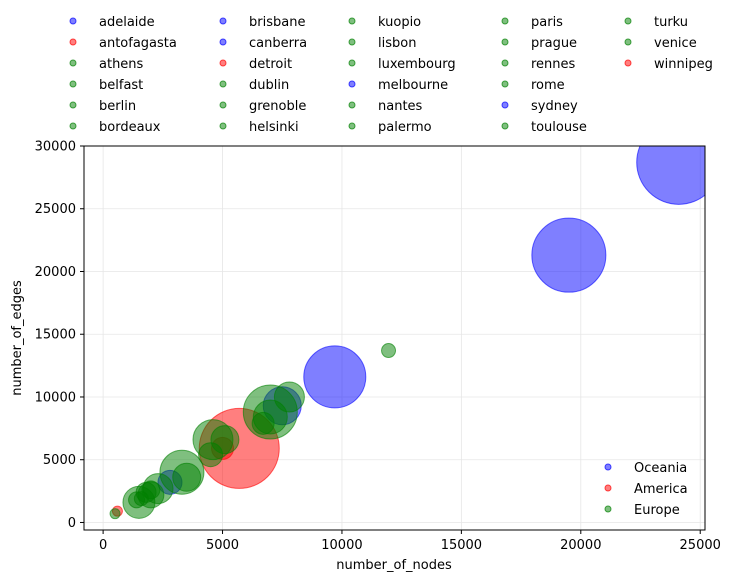 The height and width of the screenshot is (586, 730). What do you see at coordinates (138, 43) in the screenshot?
I see `legend-label: antofagasta` at bounding box center [138, 43].